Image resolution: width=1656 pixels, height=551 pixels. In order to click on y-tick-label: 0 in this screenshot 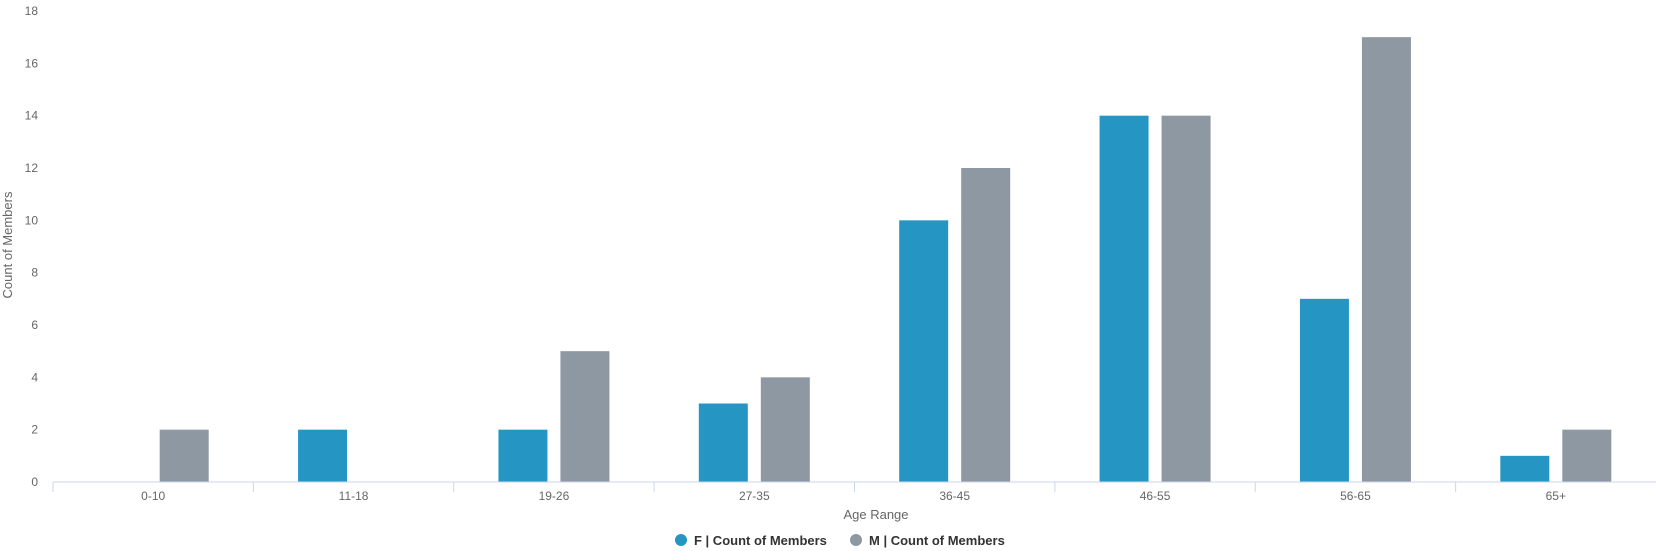, I will do `click(34, 482)`.